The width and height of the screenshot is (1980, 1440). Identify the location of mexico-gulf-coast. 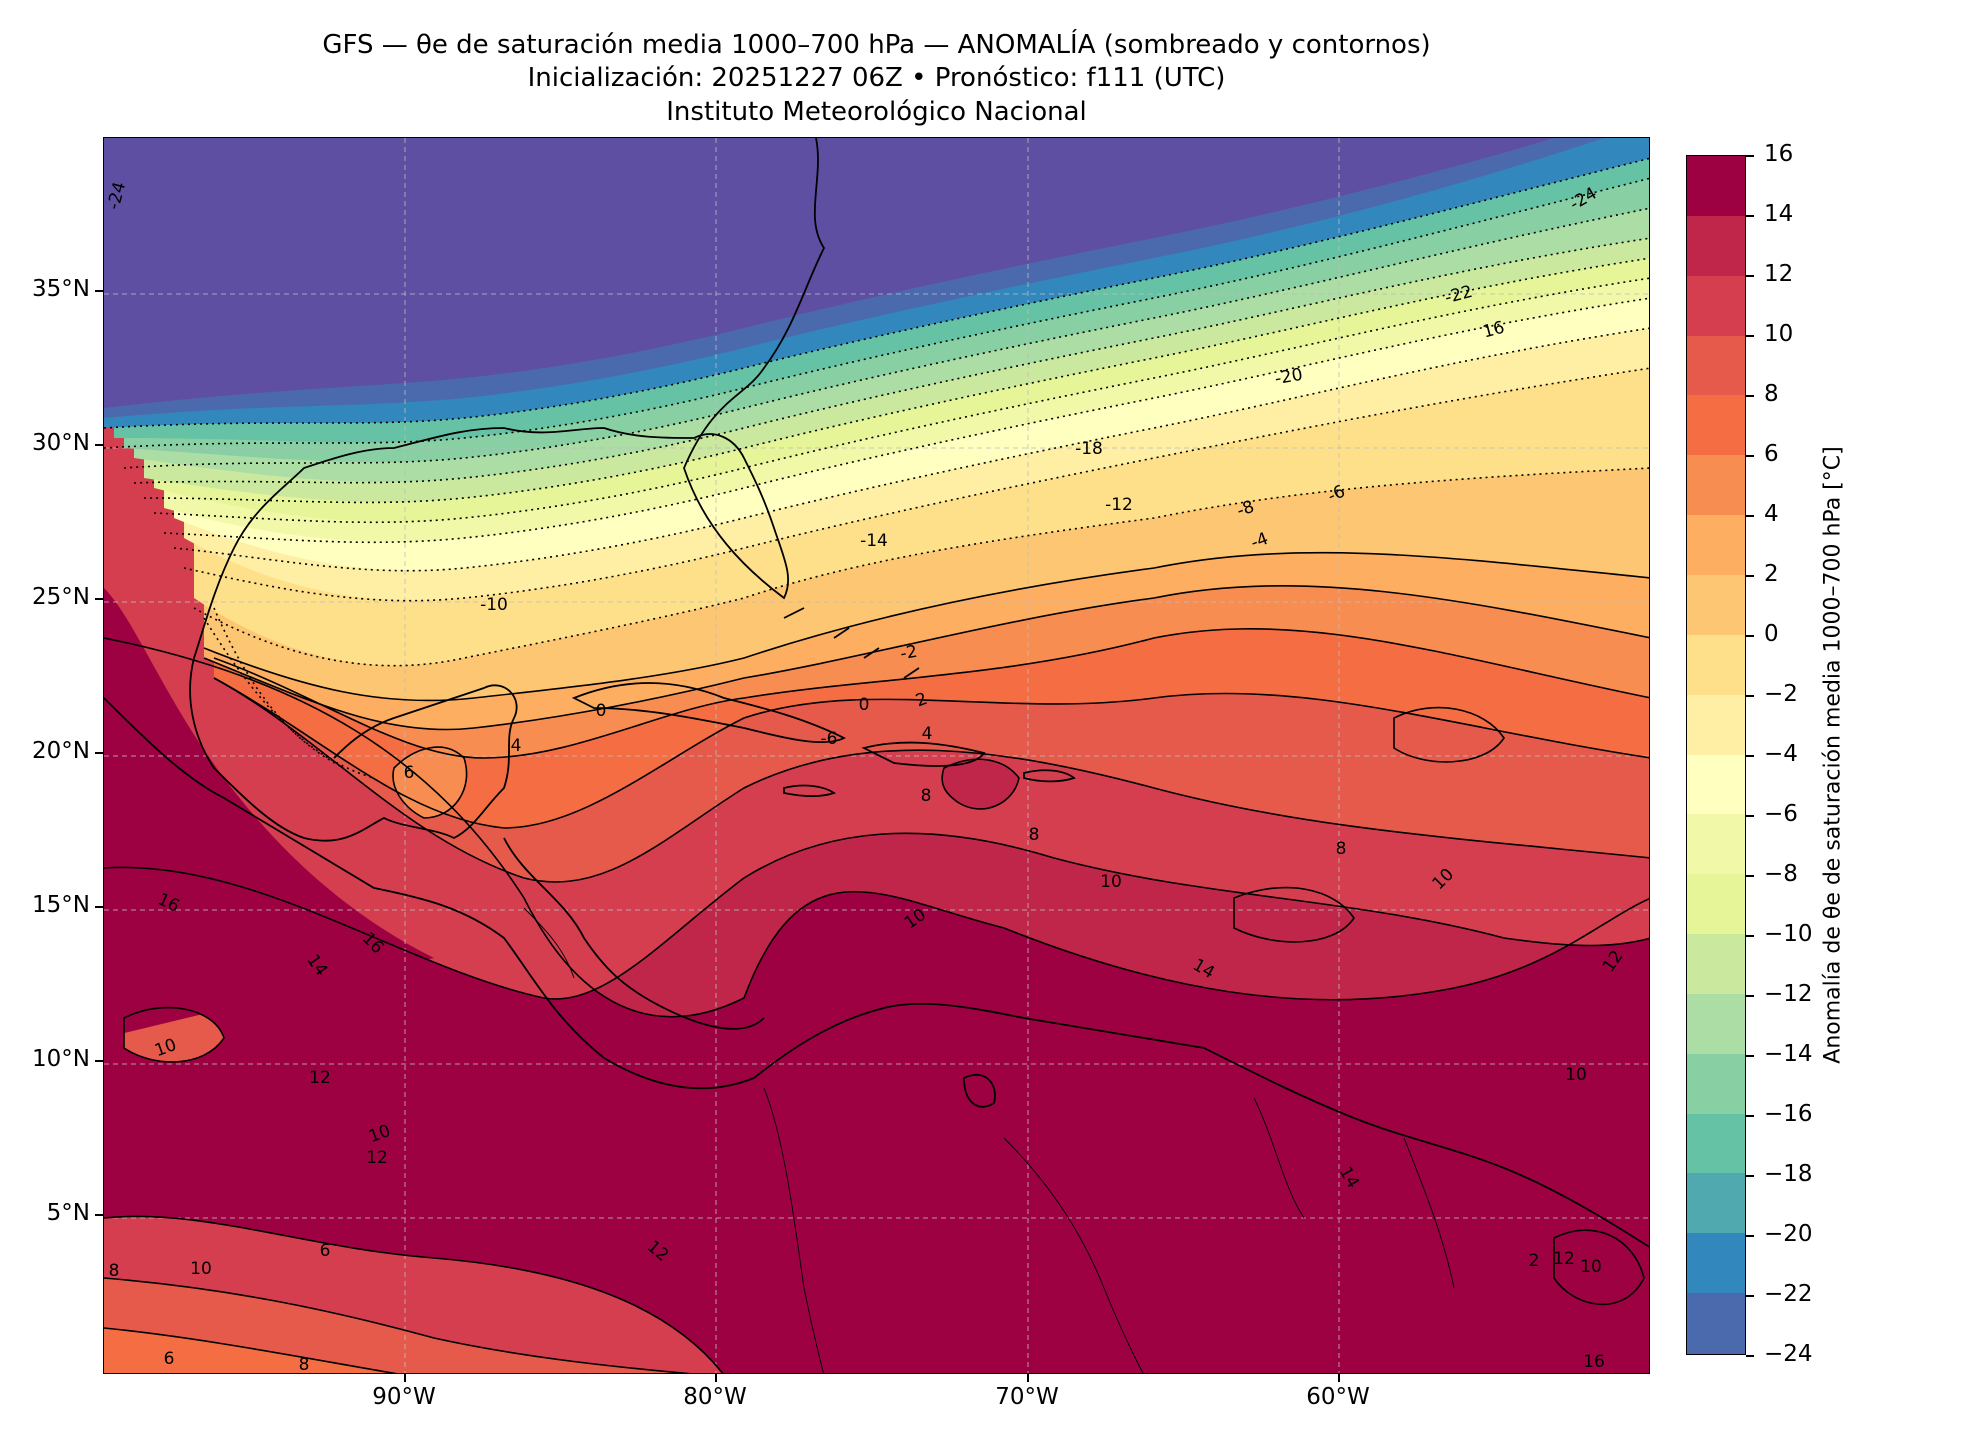
(353, 749).